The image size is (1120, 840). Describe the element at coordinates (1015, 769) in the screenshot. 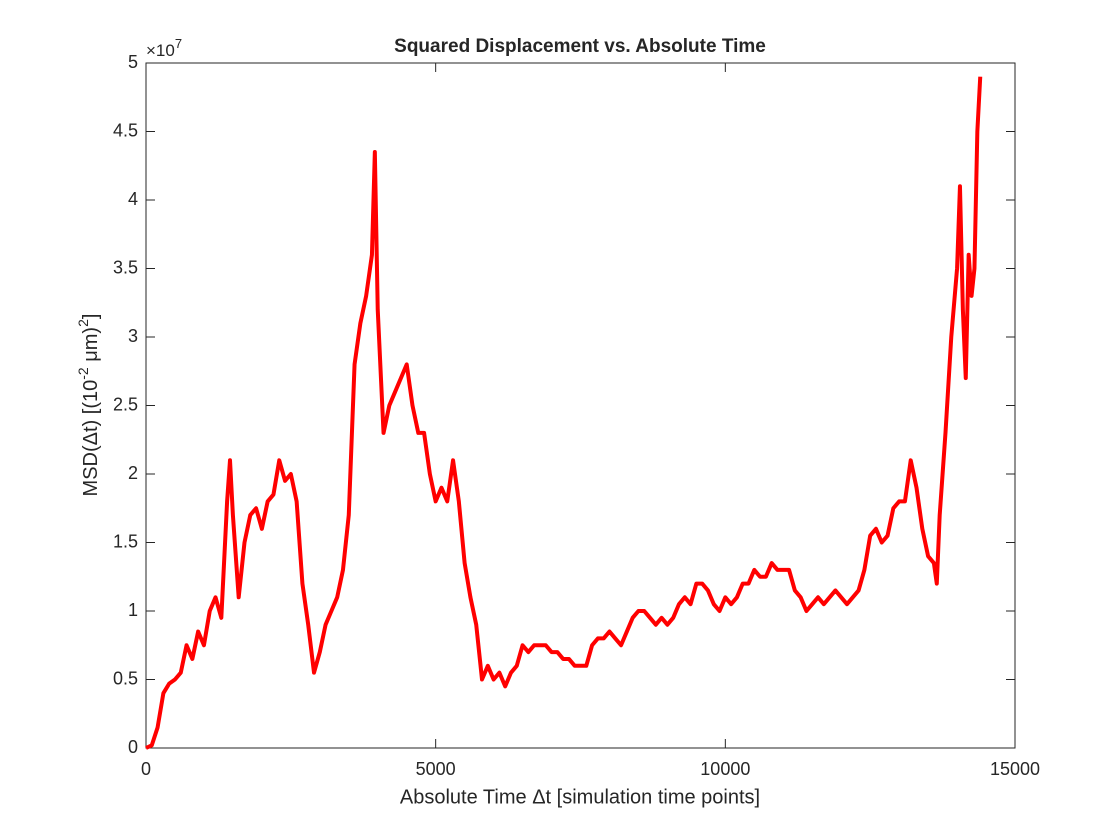

I see `x-tick-label: 15000` at that location.